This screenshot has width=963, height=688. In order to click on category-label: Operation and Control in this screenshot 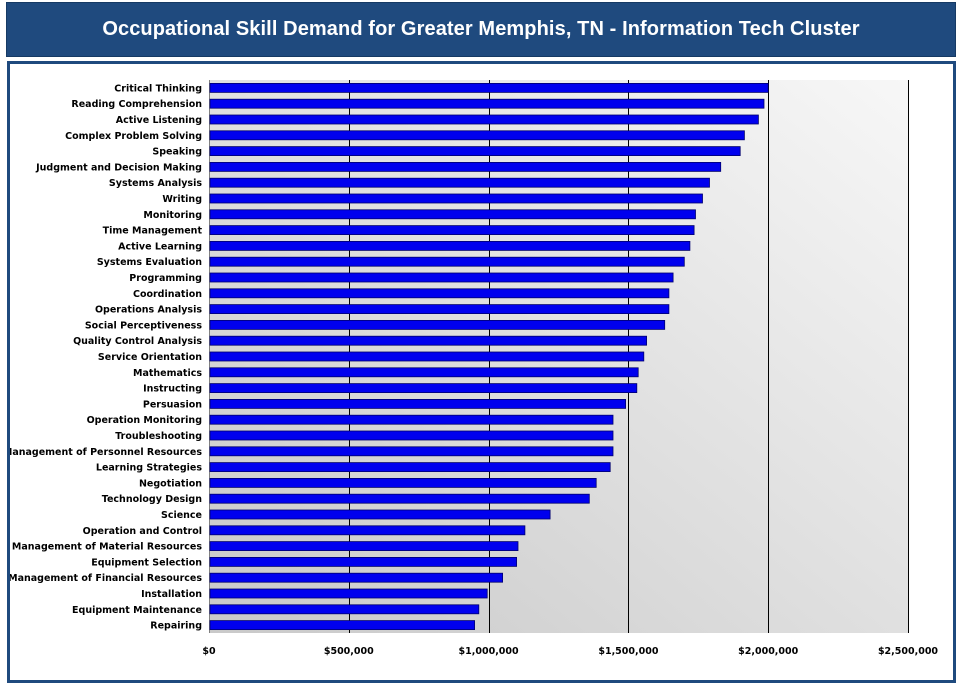, I will do `click(142, 531)`.